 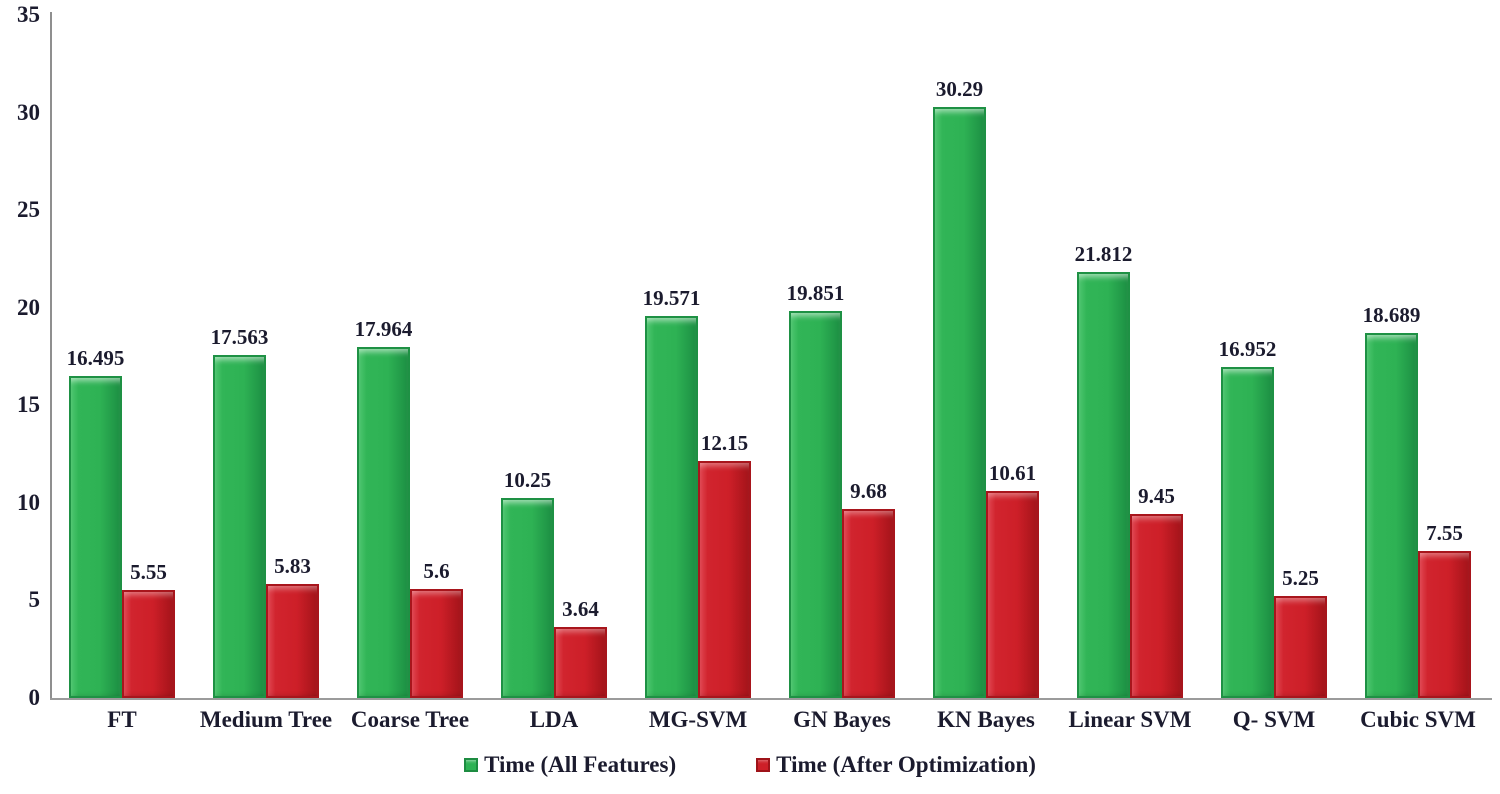 What do you see at coordinates (28, 210) in the screenshot?
I see `y-tick-label: 25` at bounding box center [28, 210].